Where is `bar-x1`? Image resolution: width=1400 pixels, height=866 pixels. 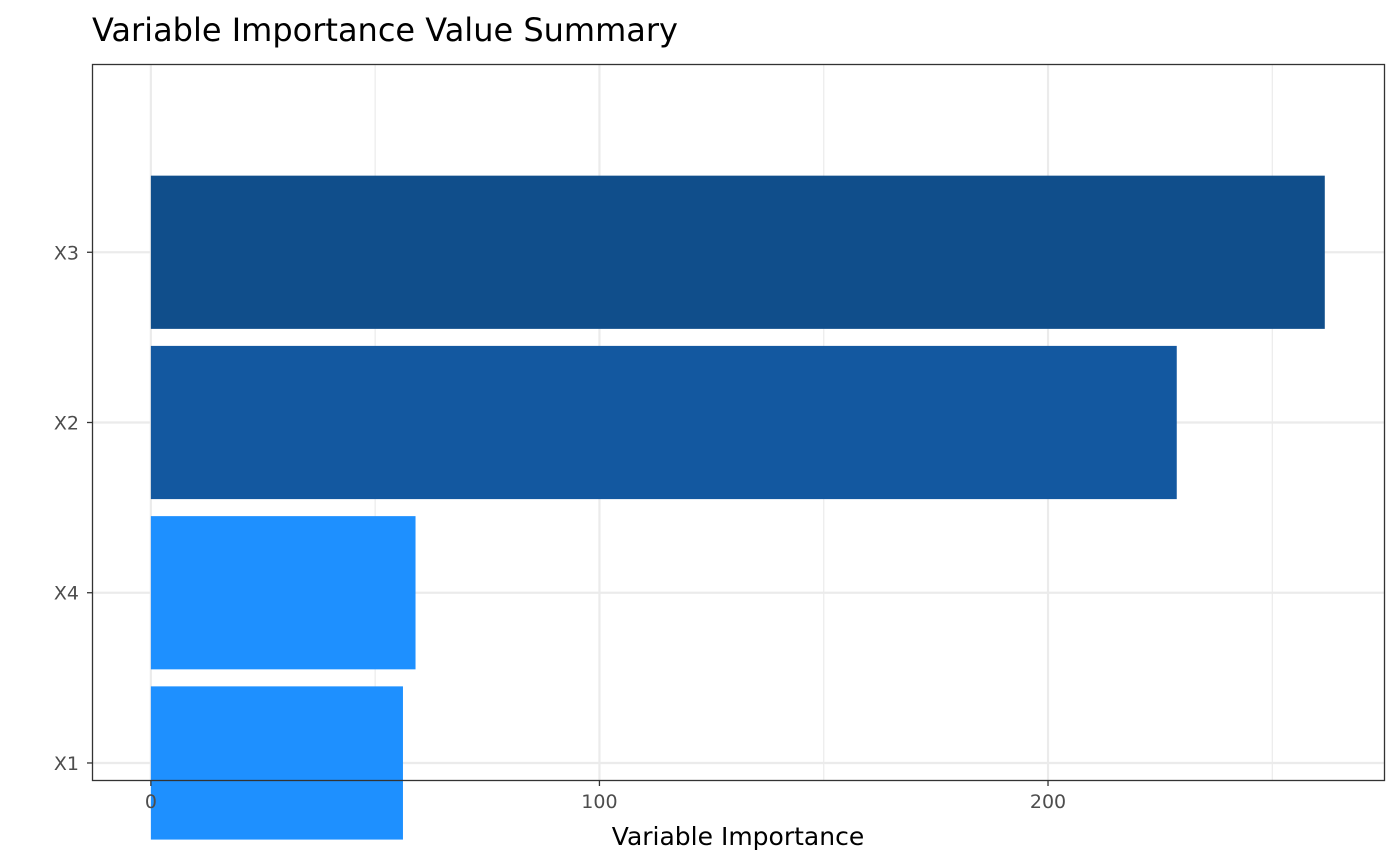
bar-x1 is located at coordinates (276, 763).